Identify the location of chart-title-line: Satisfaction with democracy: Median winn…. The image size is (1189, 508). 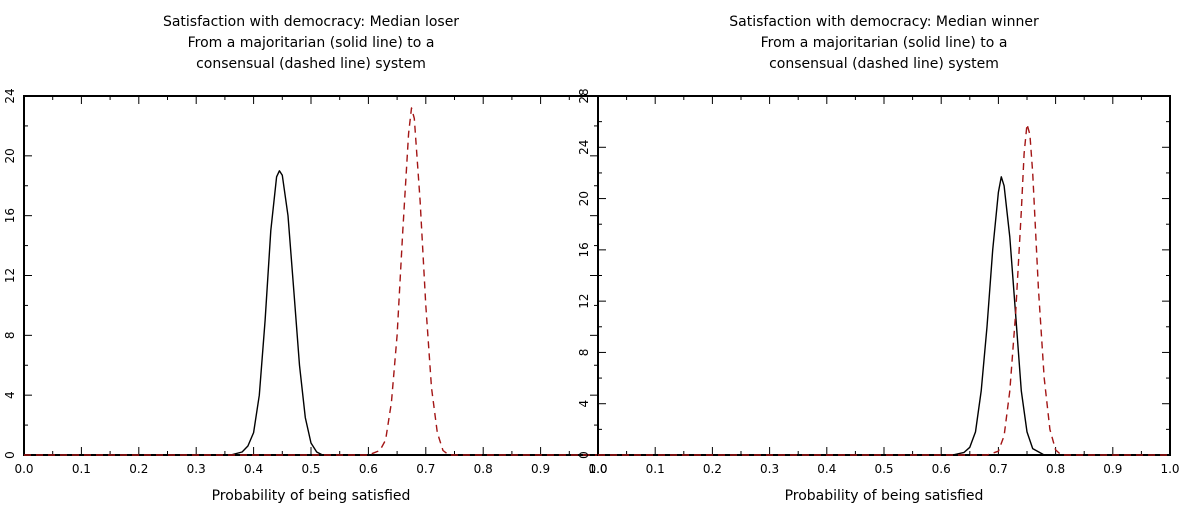
(884, 22).